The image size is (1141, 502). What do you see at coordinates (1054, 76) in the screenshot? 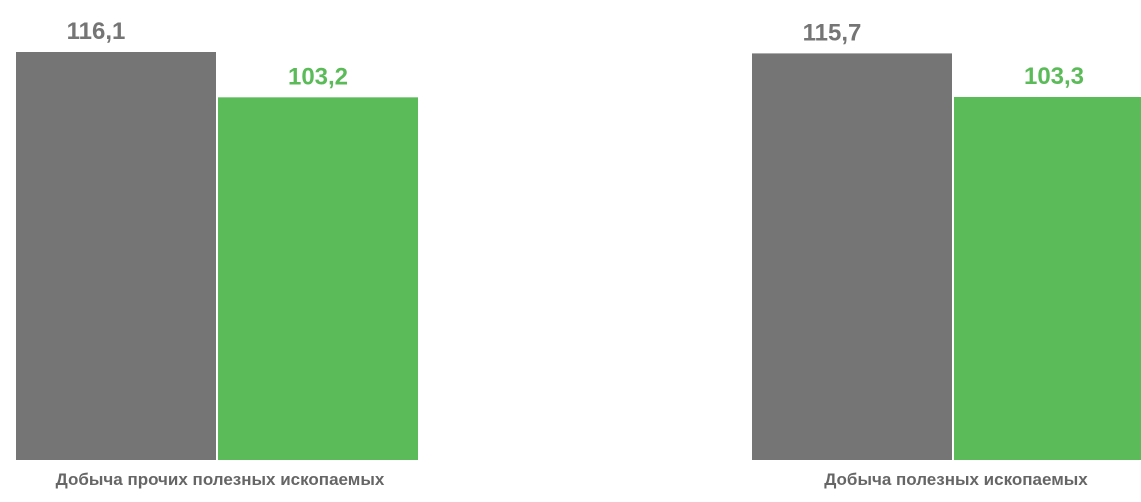
I see `data-label: 103,3` at bounding box center [1054, 76].